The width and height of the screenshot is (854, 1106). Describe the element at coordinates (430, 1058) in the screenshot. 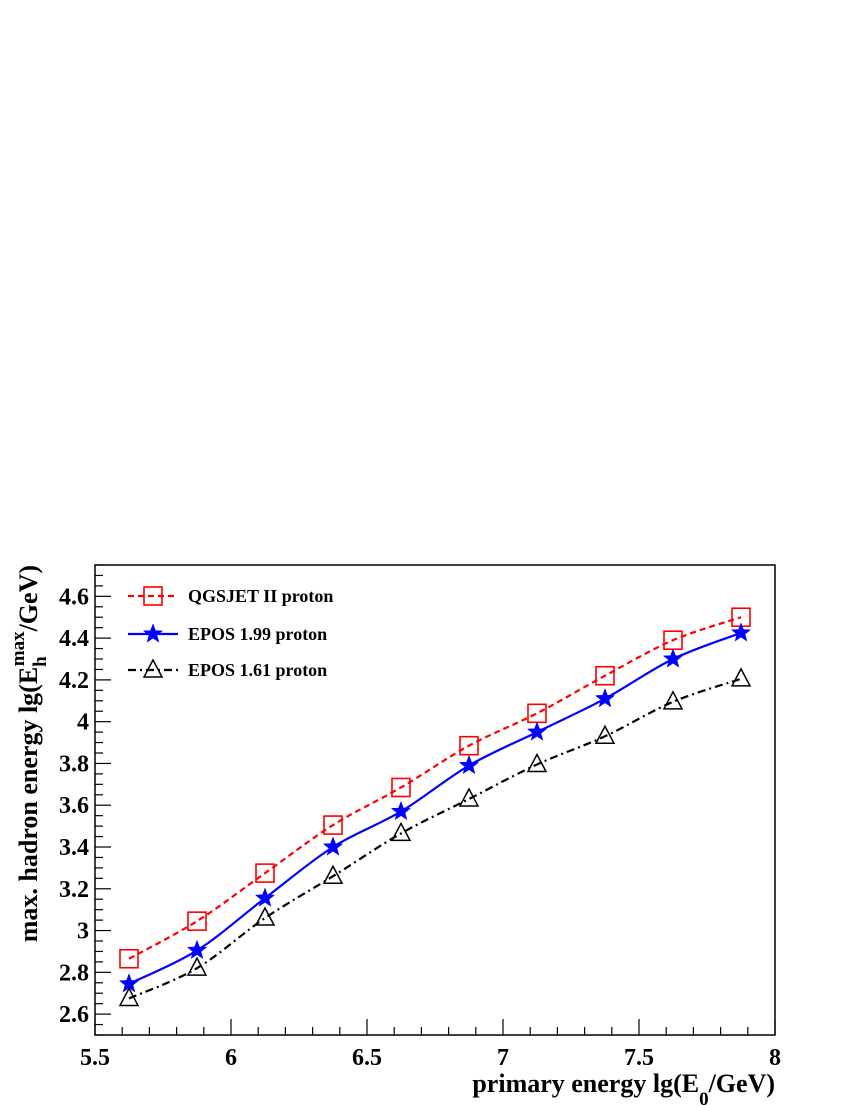

I see `x-axis-tick-labels: 5.5 6 6.5 7 7.5 8` at that location.